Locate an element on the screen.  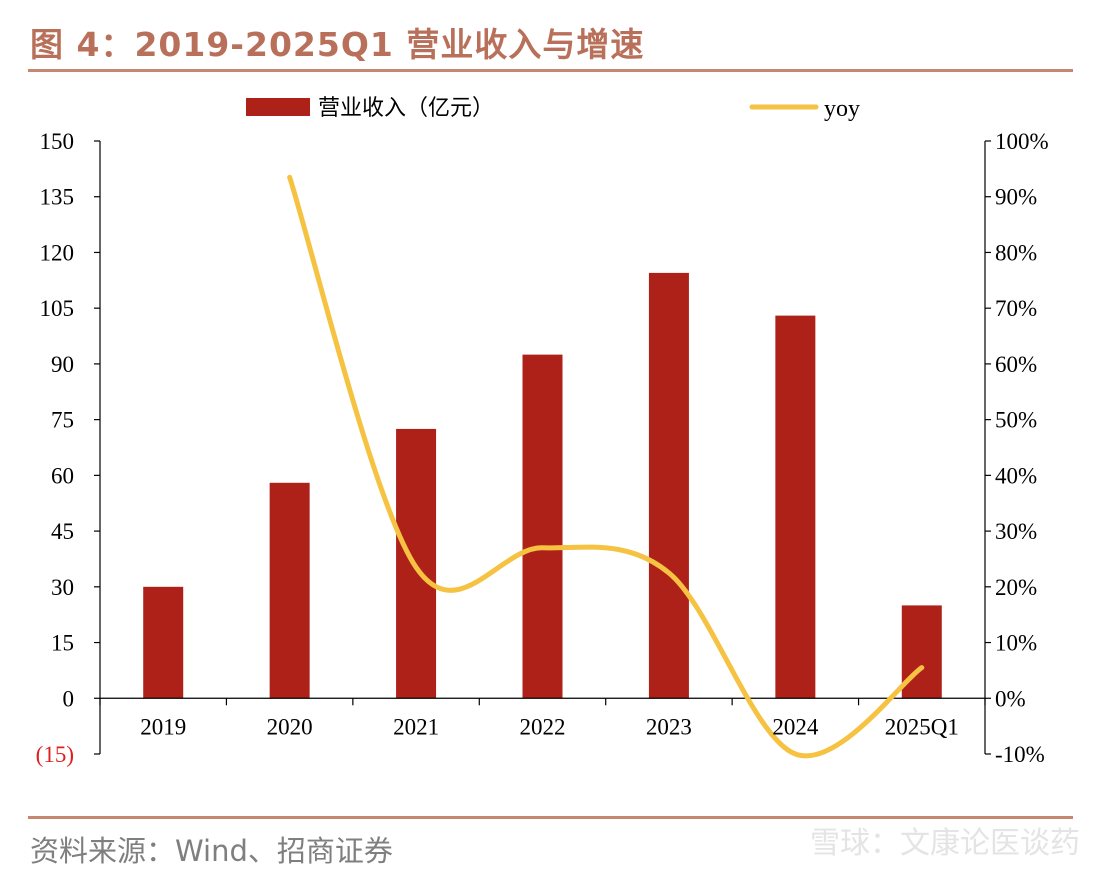
right-tick-label: 90% is located at coordinates (1016, 197).